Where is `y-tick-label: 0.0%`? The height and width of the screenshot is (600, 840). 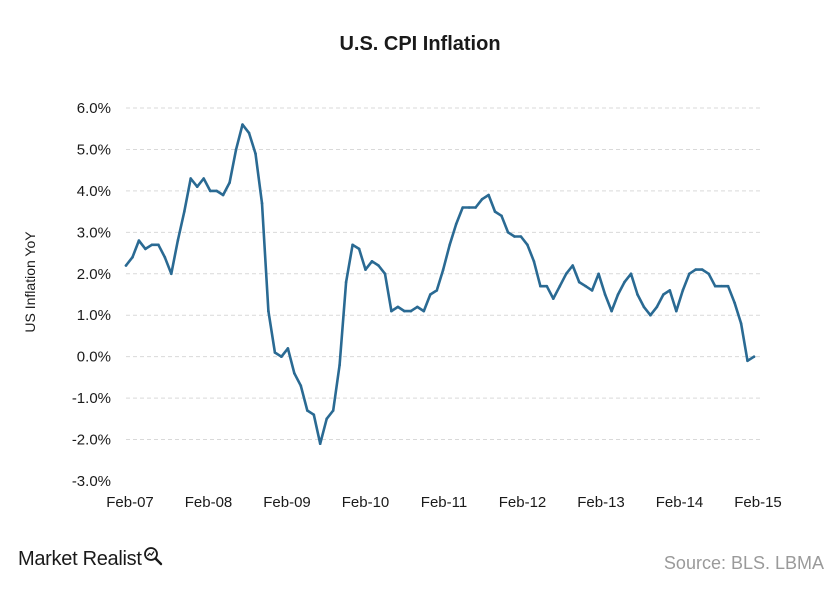
y-tick-label: 0.0% is located at coordinates (94, 357).